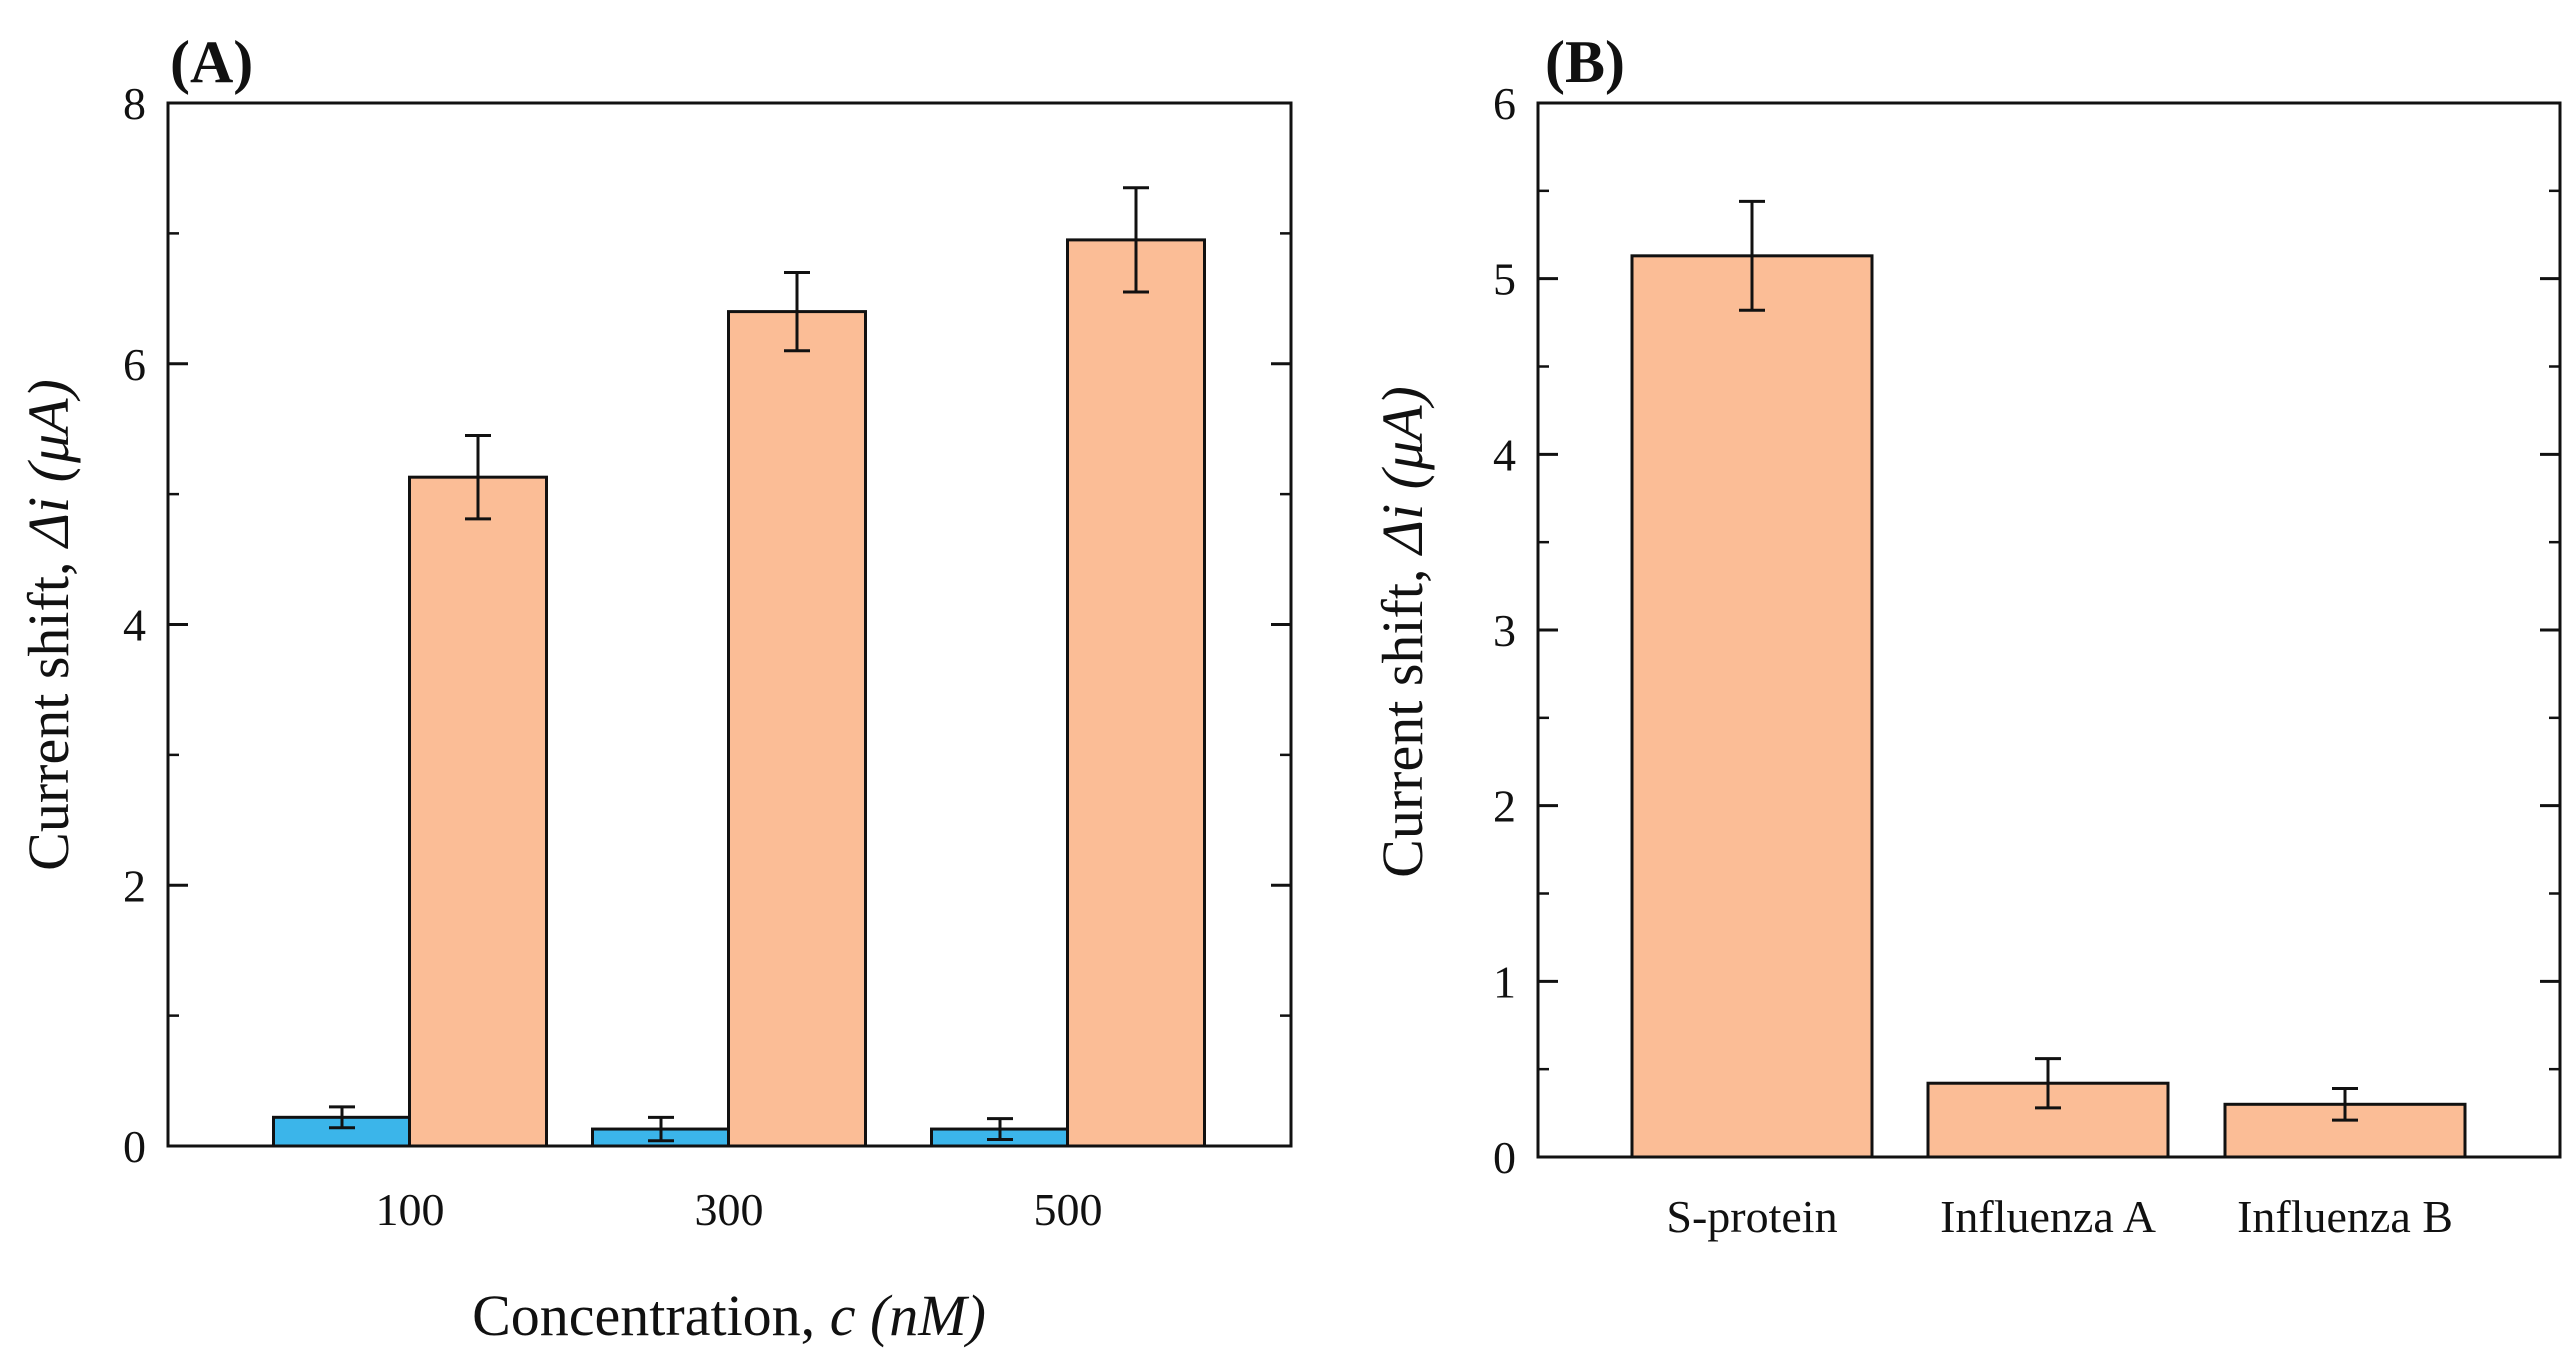 Image resolution: width=2576 pixels, height=1372 pixels. I want to click on panel-a-x-tick-label: 100, so click(410, 1209).